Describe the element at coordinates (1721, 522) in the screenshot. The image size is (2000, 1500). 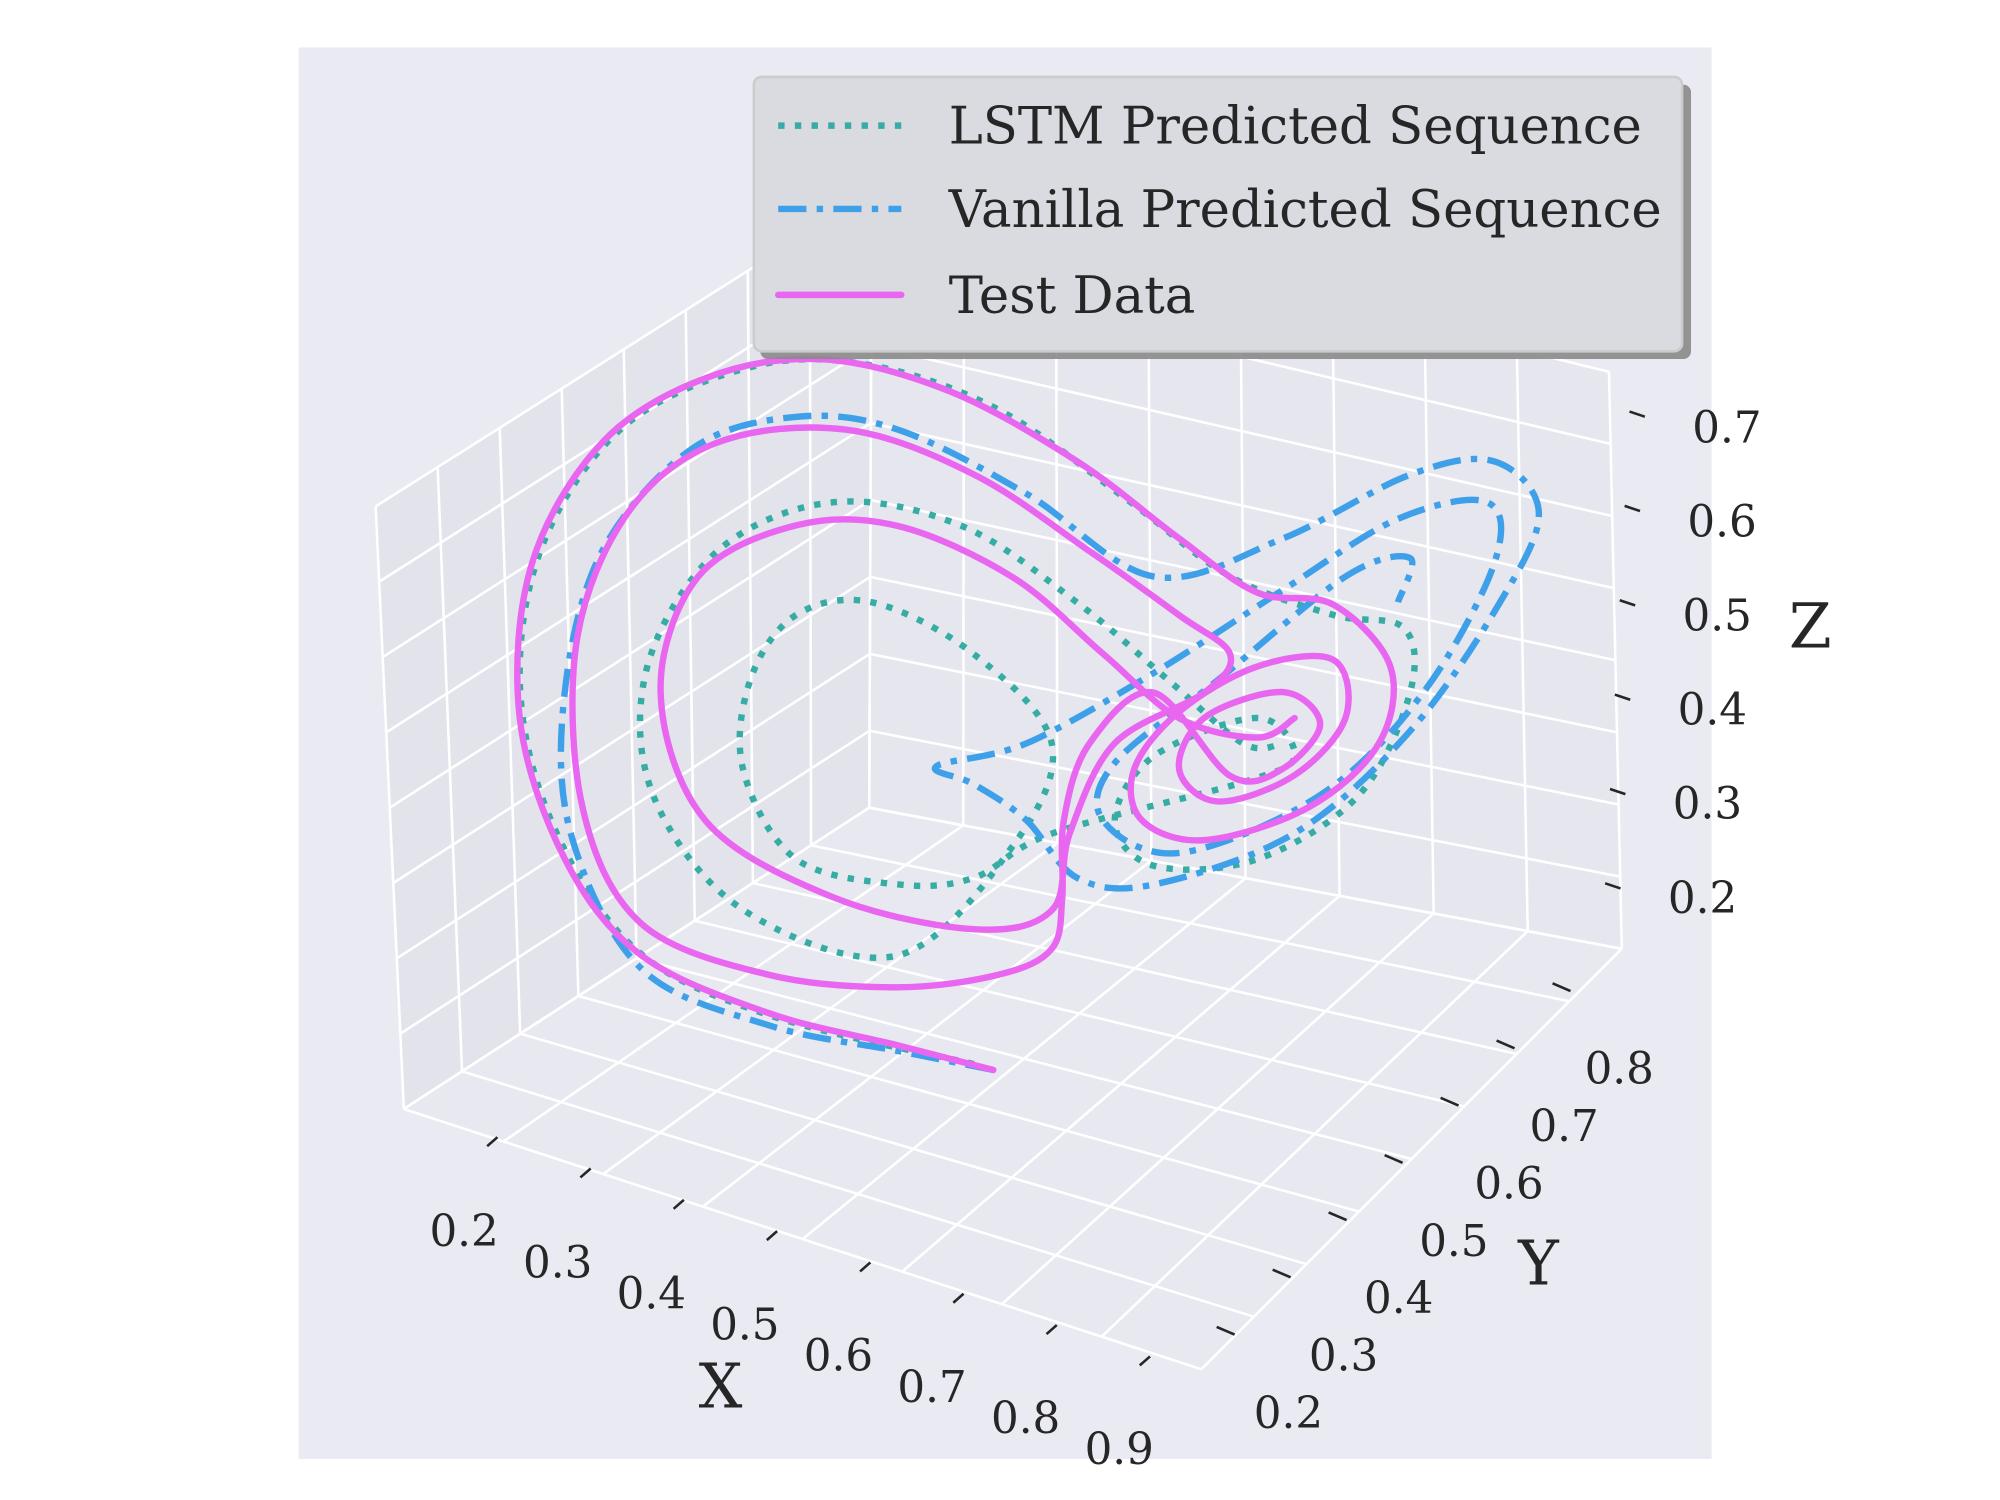
I see `z-tick-label: 0.6` at that location.